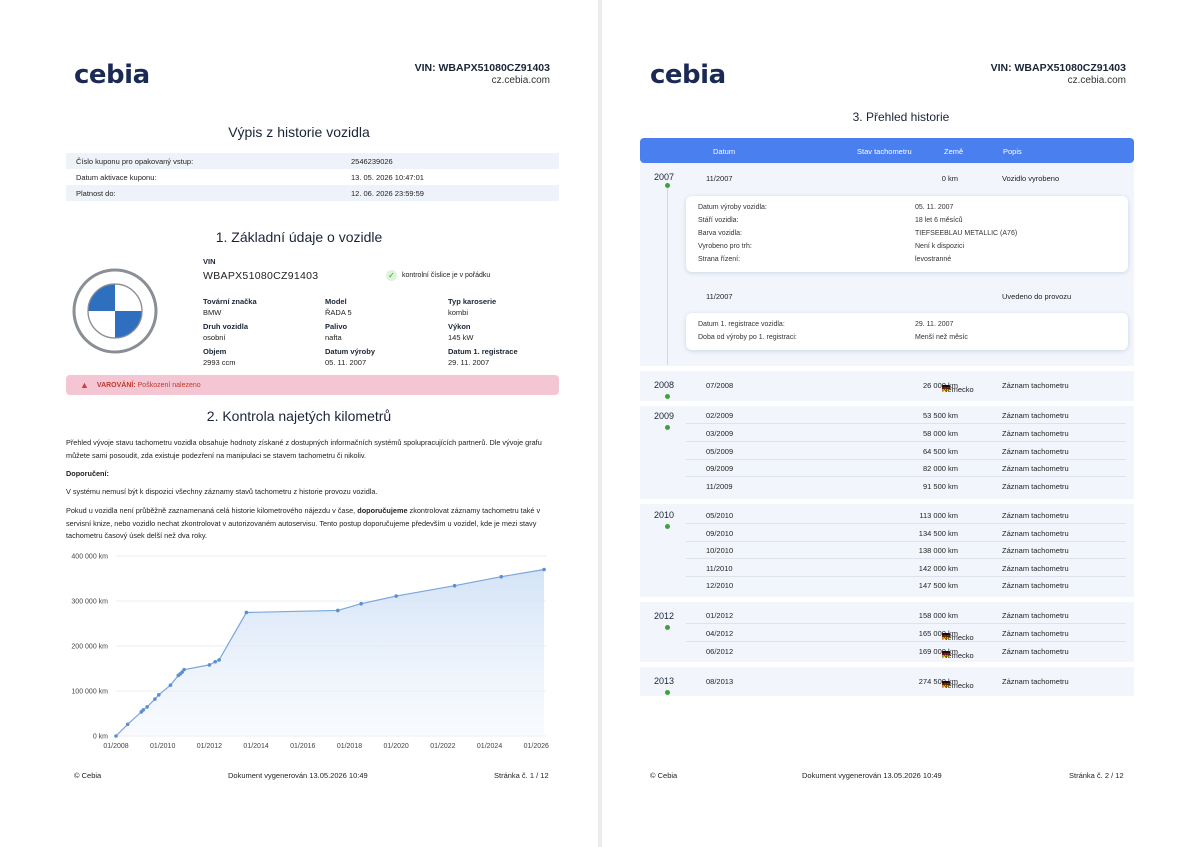 Image resolution: width=1200 pixels, height=847 pixels. Describe the element at coordinates (536, 746) in the screenshot. I see `x-tick-label: 01/2026` at that location.